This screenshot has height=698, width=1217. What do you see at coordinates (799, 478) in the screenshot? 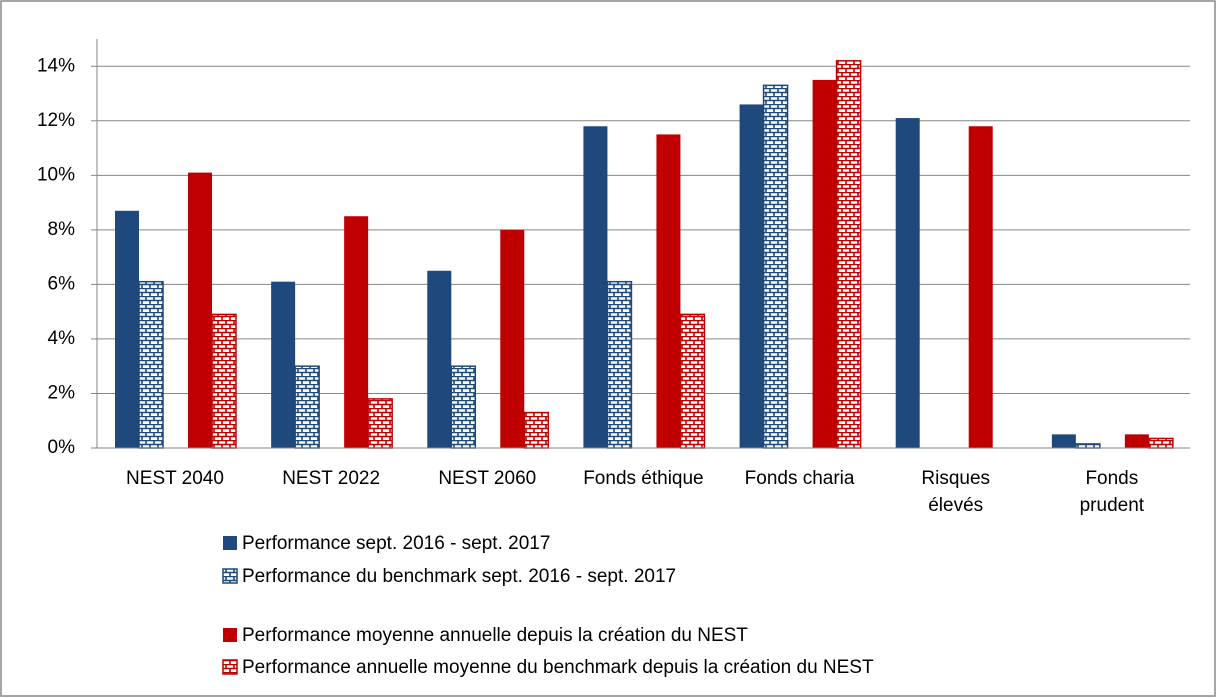
I see `x-tick-label: Fonds charia` at bounding box center [799, 478].